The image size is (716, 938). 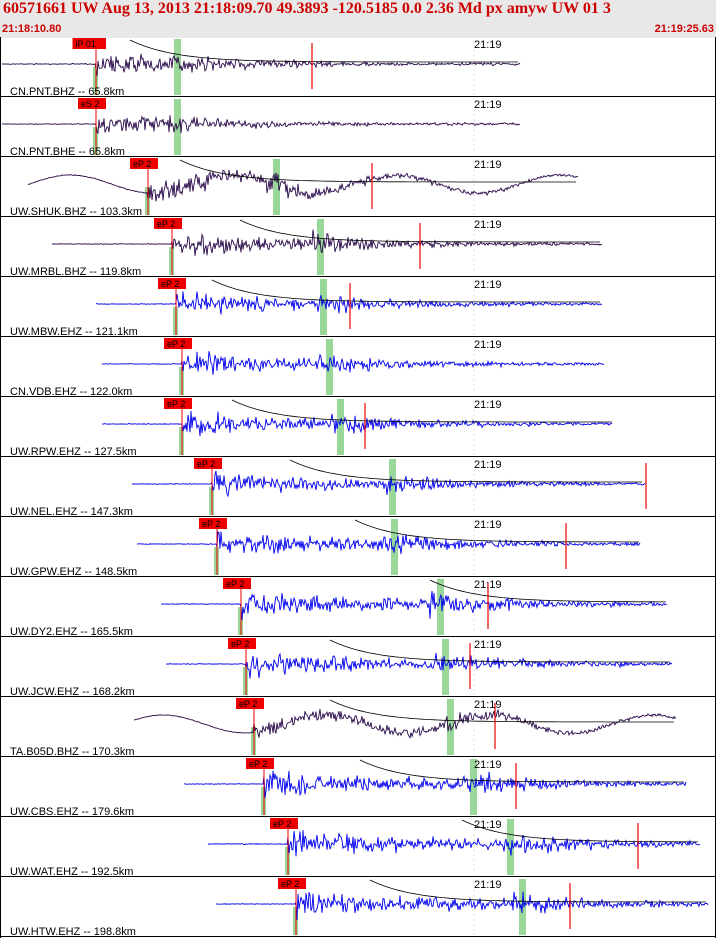 I want to click on station-label: TA.B05D.BHZ -- 170.3km, so click(x=72, y=752).